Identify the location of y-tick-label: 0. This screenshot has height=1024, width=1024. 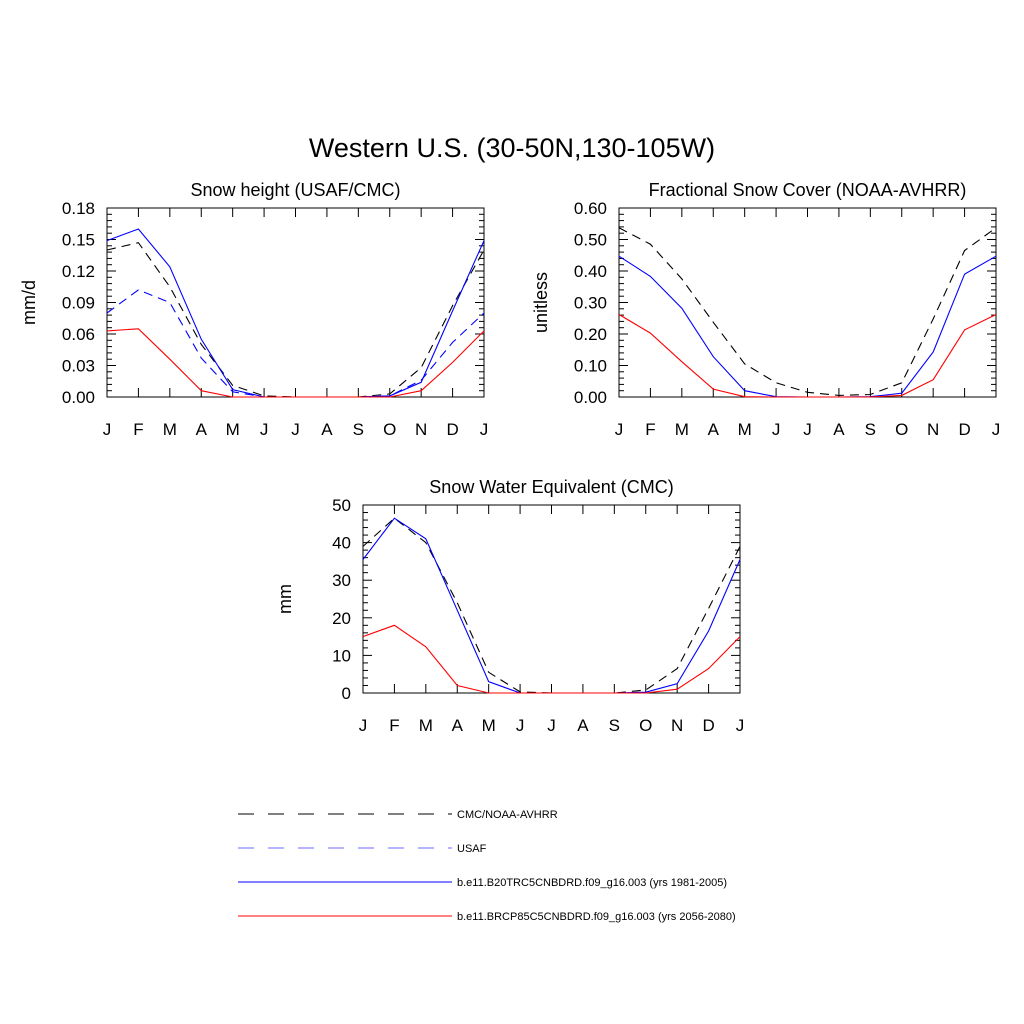
(346, 693).